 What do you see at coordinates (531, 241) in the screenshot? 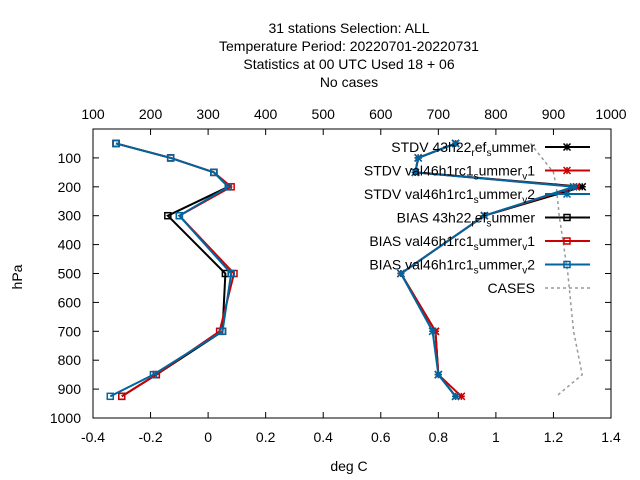
I see `legend-label-part: 1` at bounding box center [531, 241].